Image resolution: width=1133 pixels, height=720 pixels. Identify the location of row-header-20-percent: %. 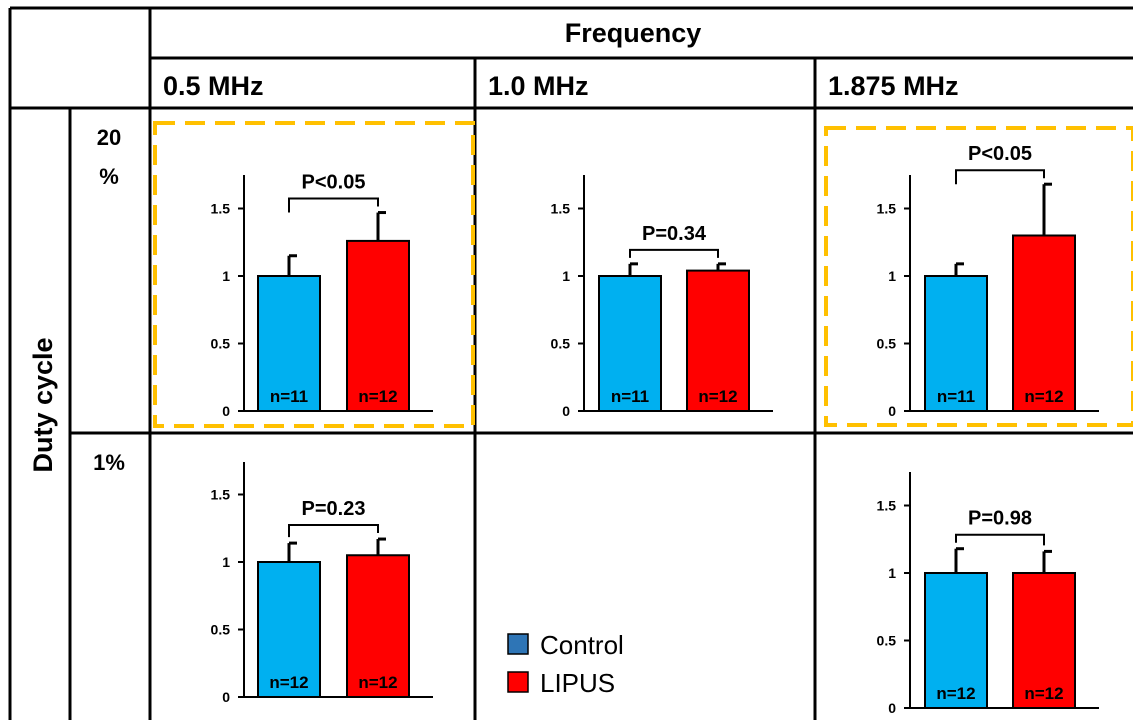
(109, 176).